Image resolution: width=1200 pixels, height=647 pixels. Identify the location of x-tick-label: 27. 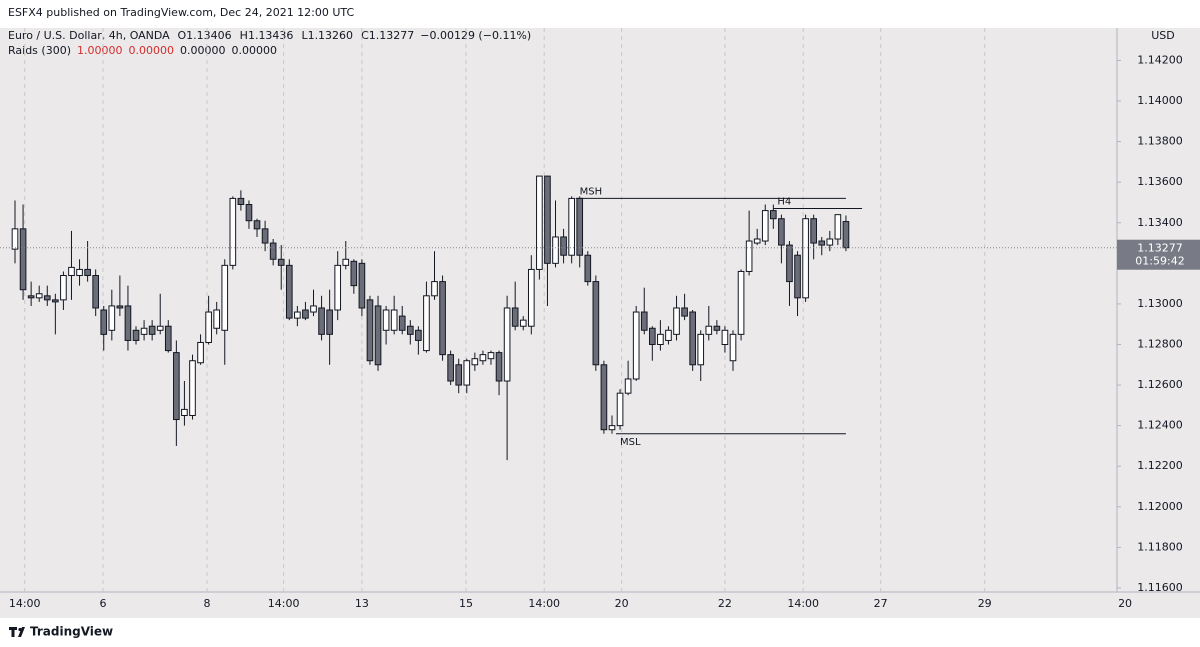
(881, 603).